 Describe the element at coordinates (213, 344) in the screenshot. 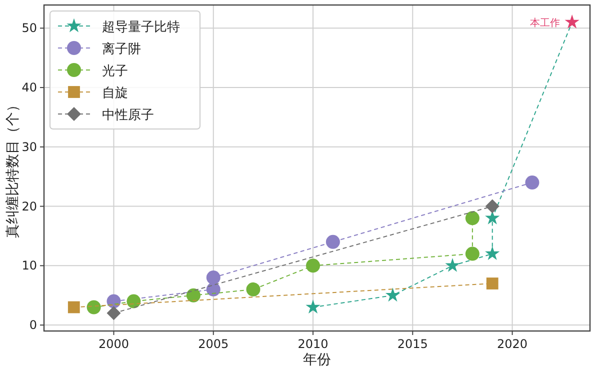

I see `x-tick-label: 2005` at that location.